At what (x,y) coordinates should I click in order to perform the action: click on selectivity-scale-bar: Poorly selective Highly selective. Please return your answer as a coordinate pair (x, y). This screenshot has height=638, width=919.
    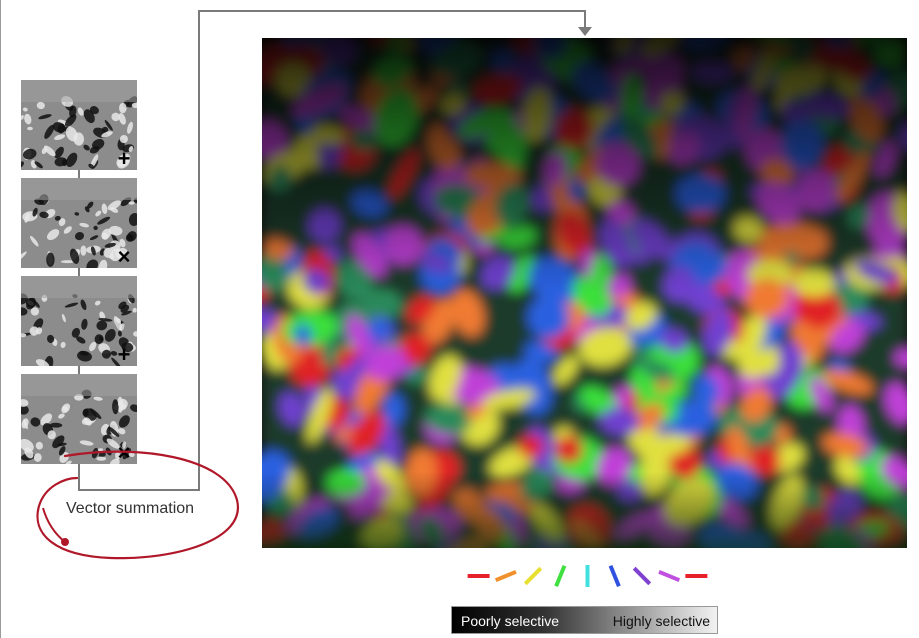
    Looking at the image, I should click on (584, 620).